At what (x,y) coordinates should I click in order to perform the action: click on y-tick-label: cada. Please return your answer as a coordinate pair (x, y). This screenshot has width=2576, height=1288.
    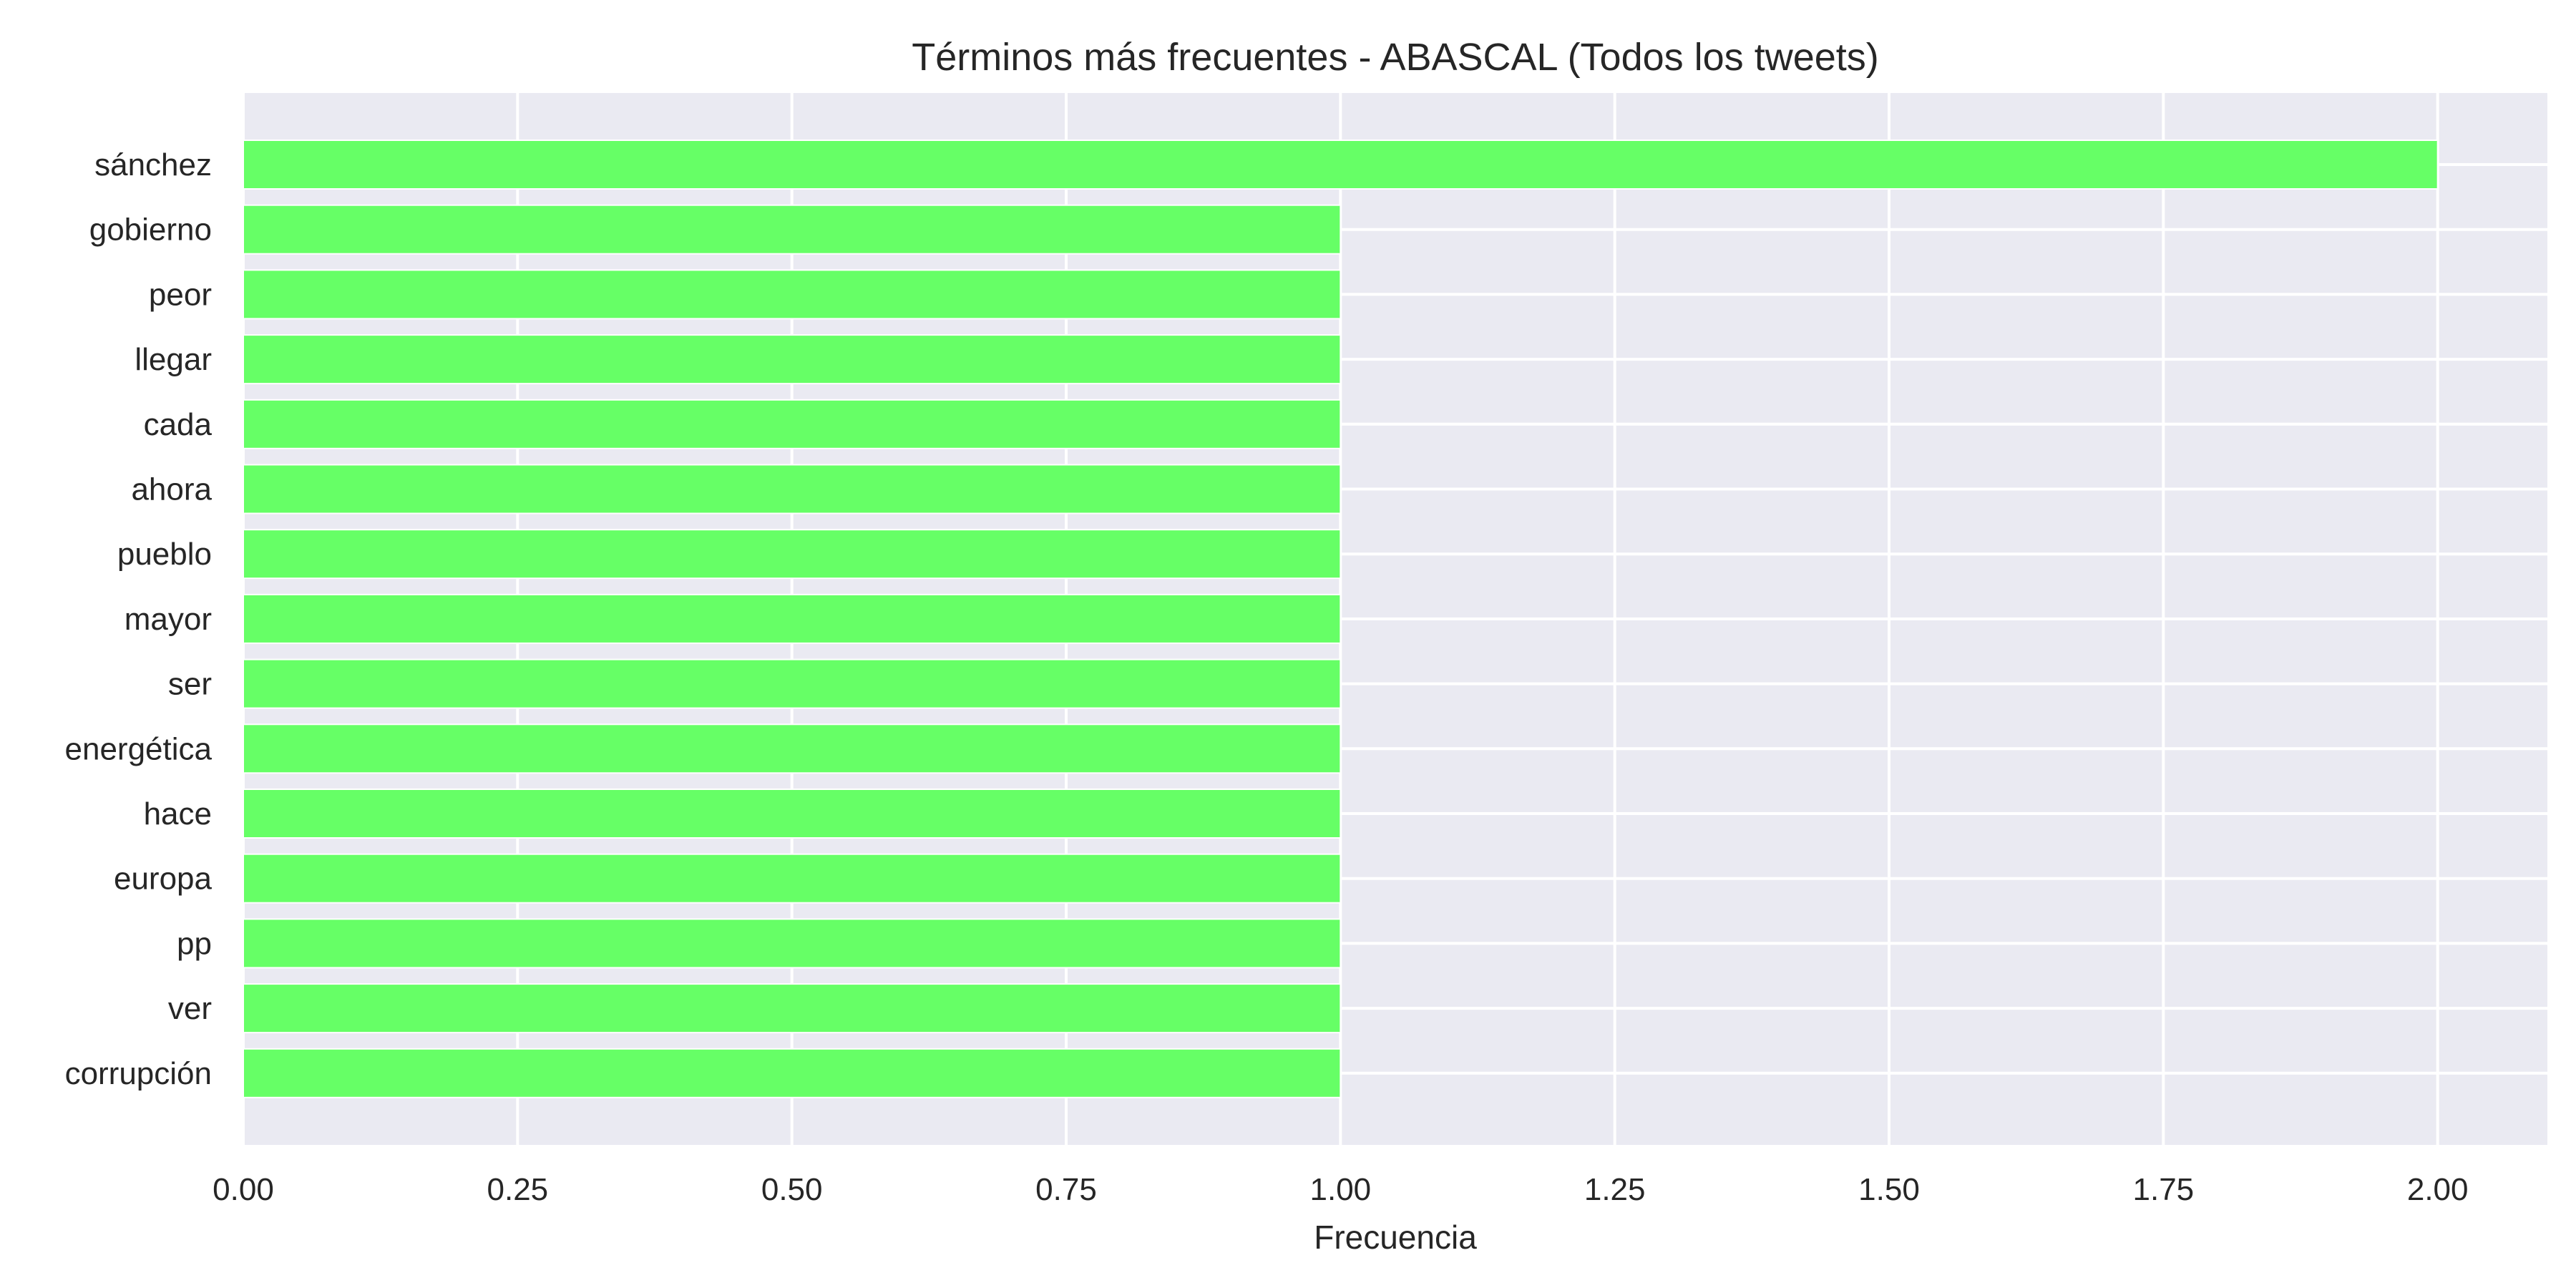
    Looking at the image, I should click on (178, 425).